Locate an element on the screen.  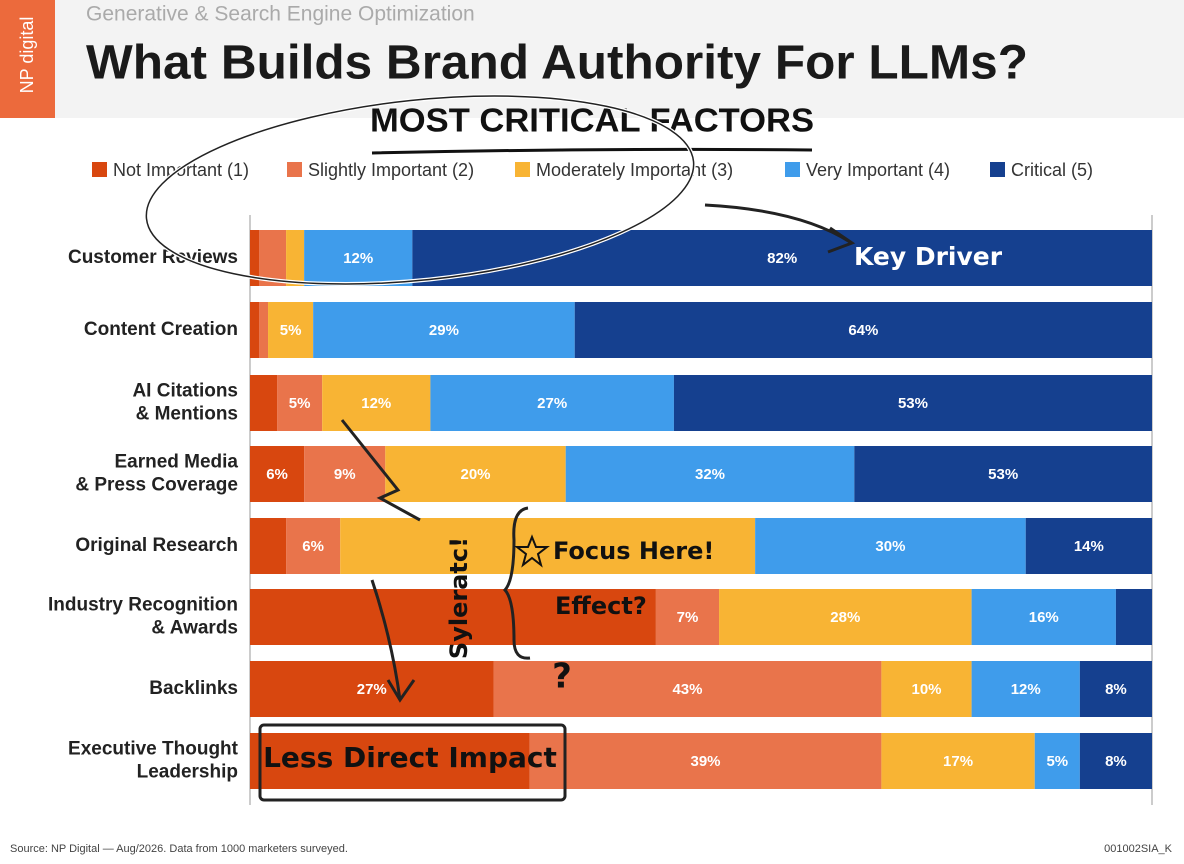
legend-label: Slightly Important (2) is located at coordinates (391, 170).